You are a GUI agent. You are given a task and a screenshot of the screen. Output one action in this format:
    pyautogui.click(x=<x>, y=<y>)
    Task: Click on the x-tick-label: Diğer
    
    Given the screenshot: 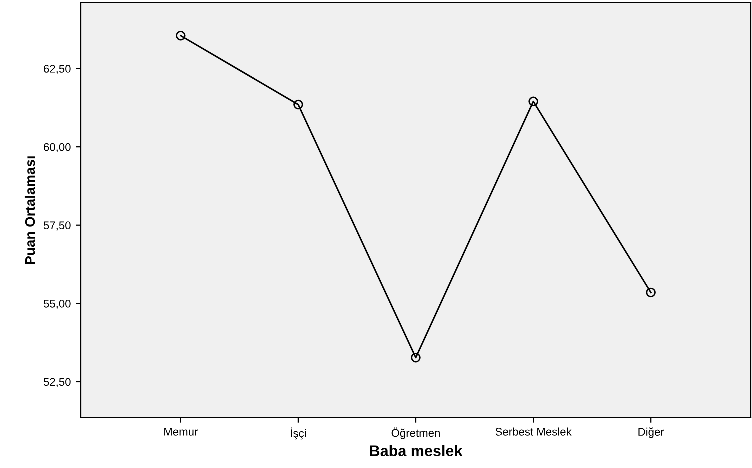 What is the action you would take?
    pyautogui.click(x=651, y=433)
    